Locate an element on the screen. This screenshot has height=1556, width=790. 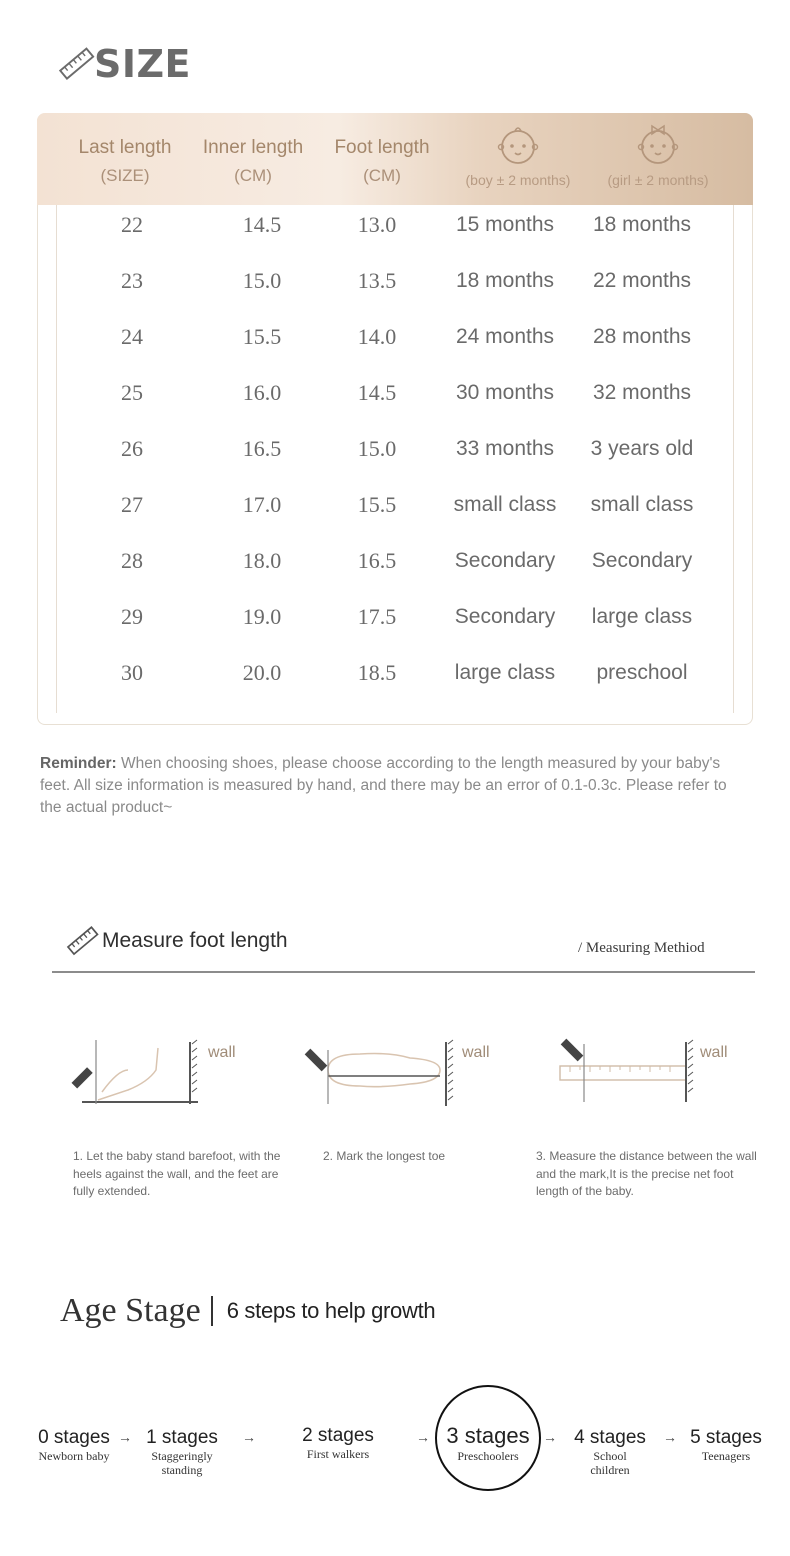
size-table-header is located at coordinates (395, 159).